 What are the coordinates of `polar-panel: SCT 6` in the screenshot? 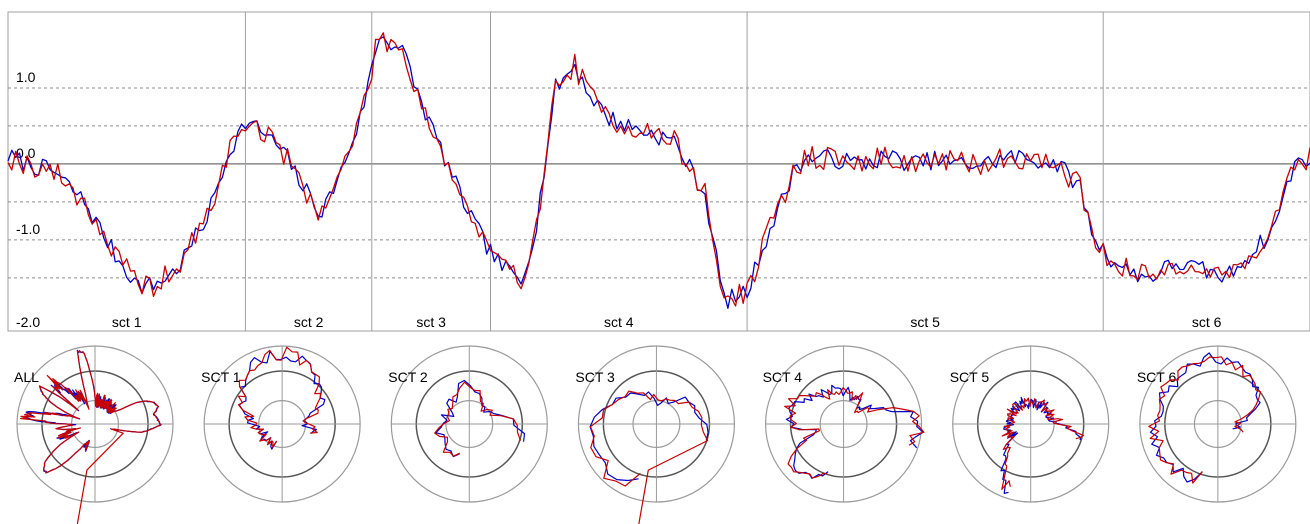 It's located at (1217, 424).